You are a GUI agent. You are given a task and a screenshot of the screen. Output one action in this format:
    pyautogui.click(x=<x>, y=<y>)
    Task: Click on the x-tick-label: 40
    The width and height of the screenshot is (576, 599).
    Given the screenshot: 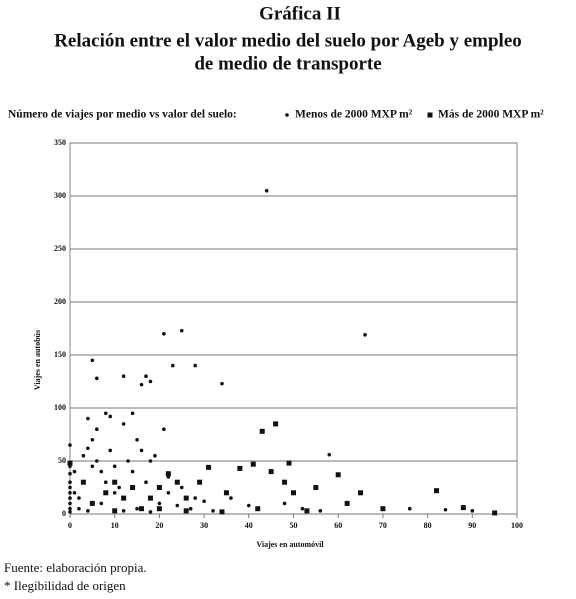 What is the action you would take?
    pyautogui.click(x=249, y=525)
    